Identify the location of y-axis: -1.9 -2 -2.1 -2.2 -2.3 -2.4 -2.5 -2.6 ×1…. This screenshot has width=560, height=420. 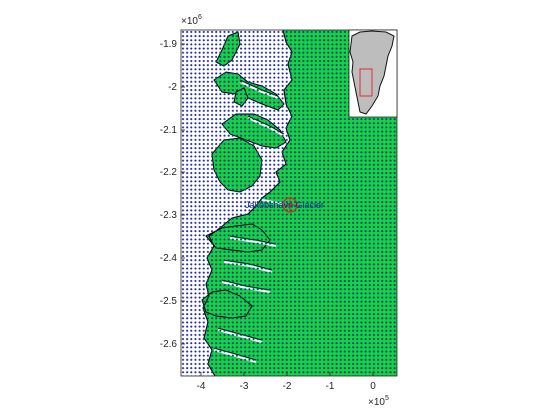
(181, 182).